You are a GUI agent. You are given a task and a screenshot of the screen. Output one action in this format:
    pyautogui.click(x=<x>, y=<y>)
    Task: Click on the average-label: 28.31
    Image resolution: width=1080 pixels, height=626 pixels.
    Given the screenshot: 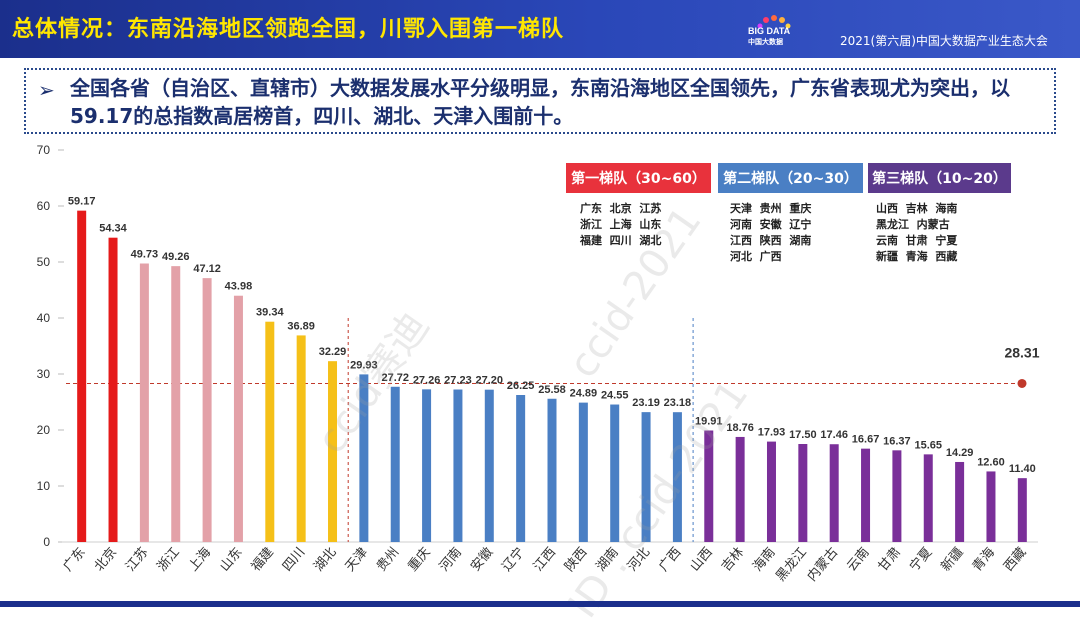 What is the action you would take?
    pyautogui.click(x=1021, y=352)
    